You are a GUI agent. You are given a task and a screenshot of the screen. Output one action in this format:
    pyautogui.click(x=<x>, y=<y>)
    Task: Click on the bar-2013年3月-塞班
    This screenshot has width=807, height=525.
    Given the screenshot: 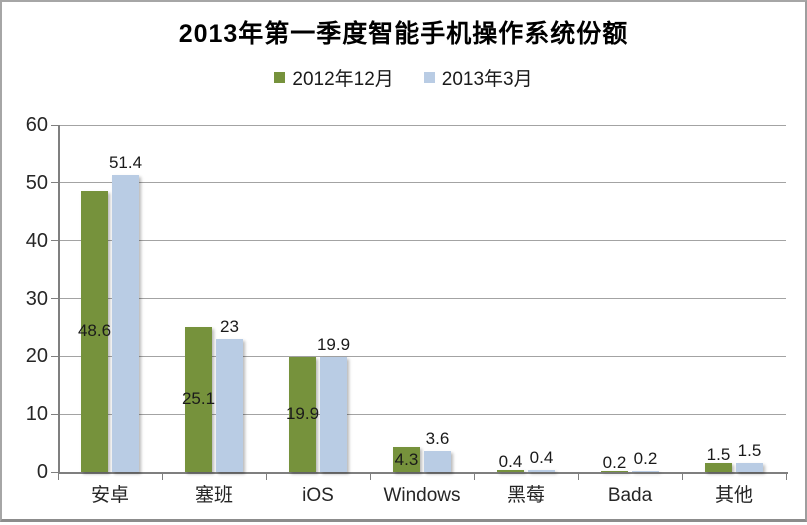 What is the action you would take?
    pyautogui.click(x=229, y=405)
    